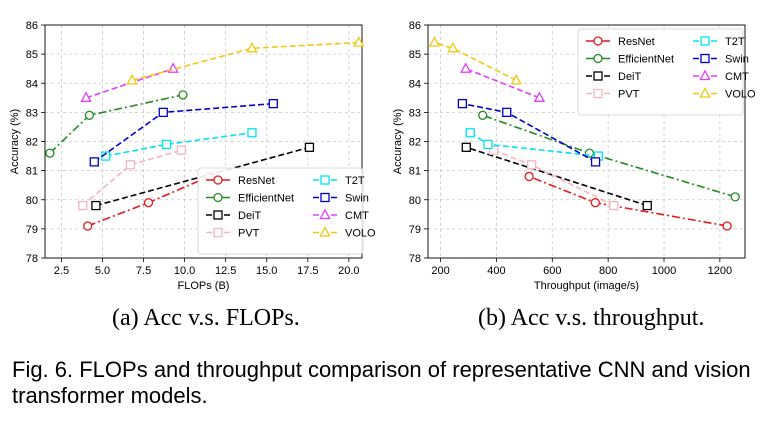  What do you see at coordinates (415, 143) in the screenshot?
I see `y-tick-label: 82` at bounding box center [415, 143].